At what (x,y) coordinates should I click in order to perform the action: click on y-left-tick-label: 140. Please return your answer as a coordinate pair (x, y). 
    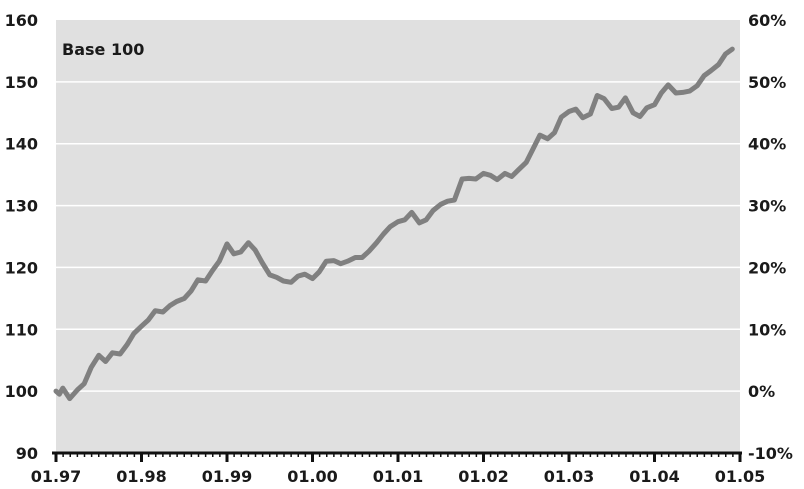
    Looking at the image, I should click on (21, 144).